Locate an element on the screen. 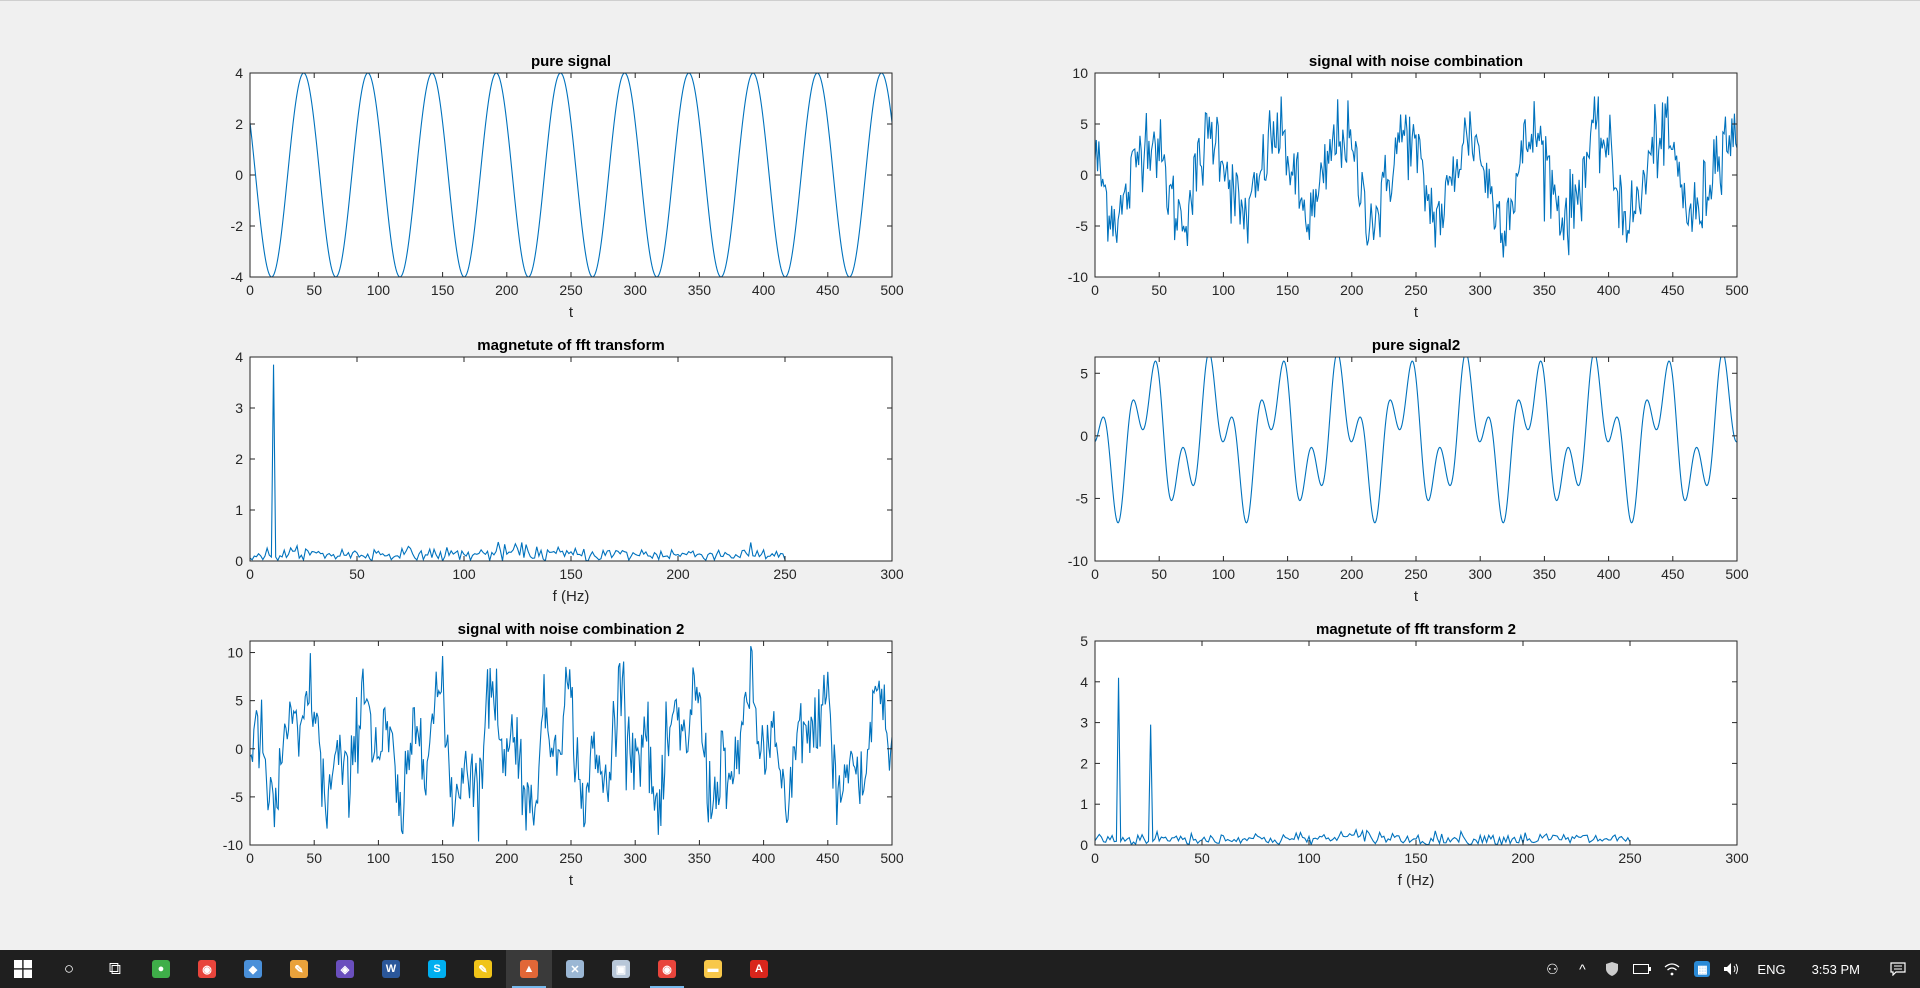  security-icon is located at coordinates (1612, 969).